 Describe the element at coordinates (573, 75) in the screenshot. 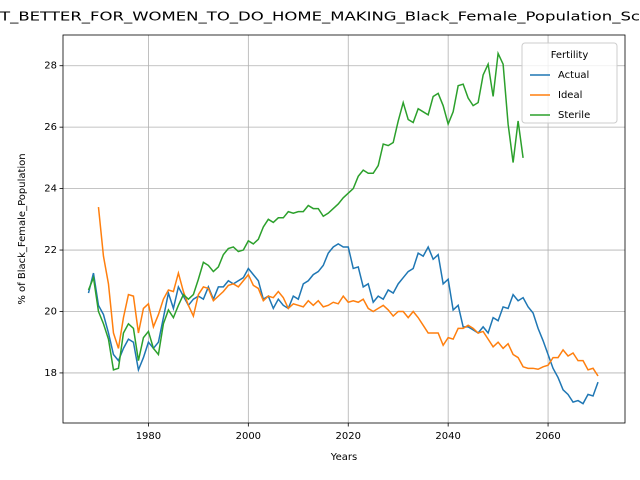

I see `legend-label: Actual` at that location.